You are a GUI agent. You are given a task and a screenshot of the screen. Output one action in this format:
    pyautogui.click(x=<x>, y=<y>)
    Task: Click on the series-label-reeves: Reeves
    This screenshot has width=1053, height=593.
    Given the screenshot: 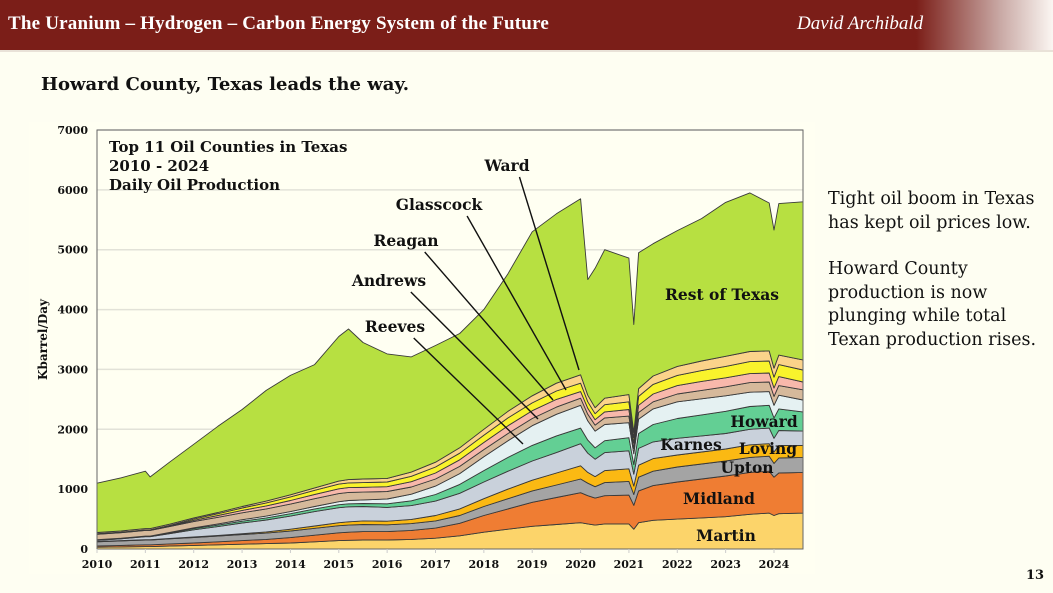 What is the action you would take?
    pyautogui.click(x=395, y=326)
    